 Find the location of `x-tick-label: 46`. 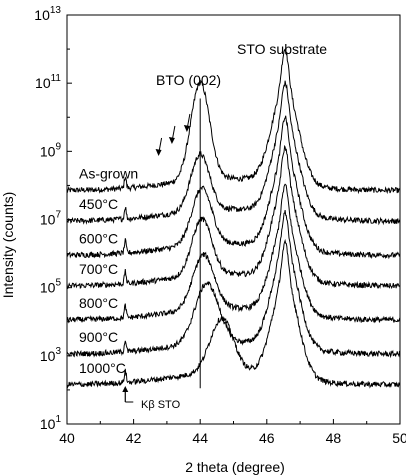

x-tick-label: 46 is located at coordinates (267, 438).